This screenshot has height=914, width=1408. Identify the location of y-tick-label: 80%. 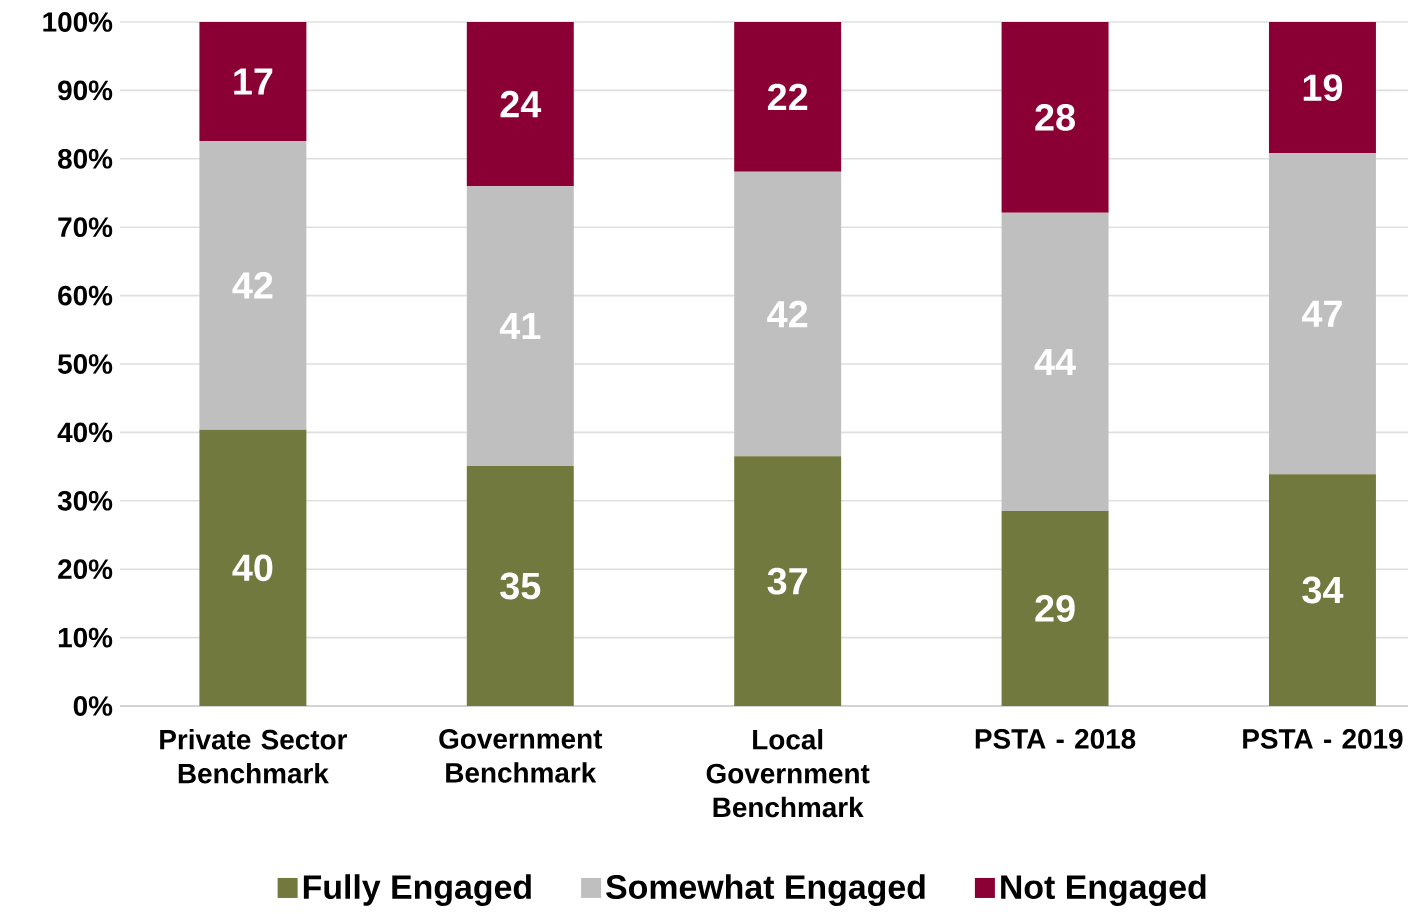
(85, 158).